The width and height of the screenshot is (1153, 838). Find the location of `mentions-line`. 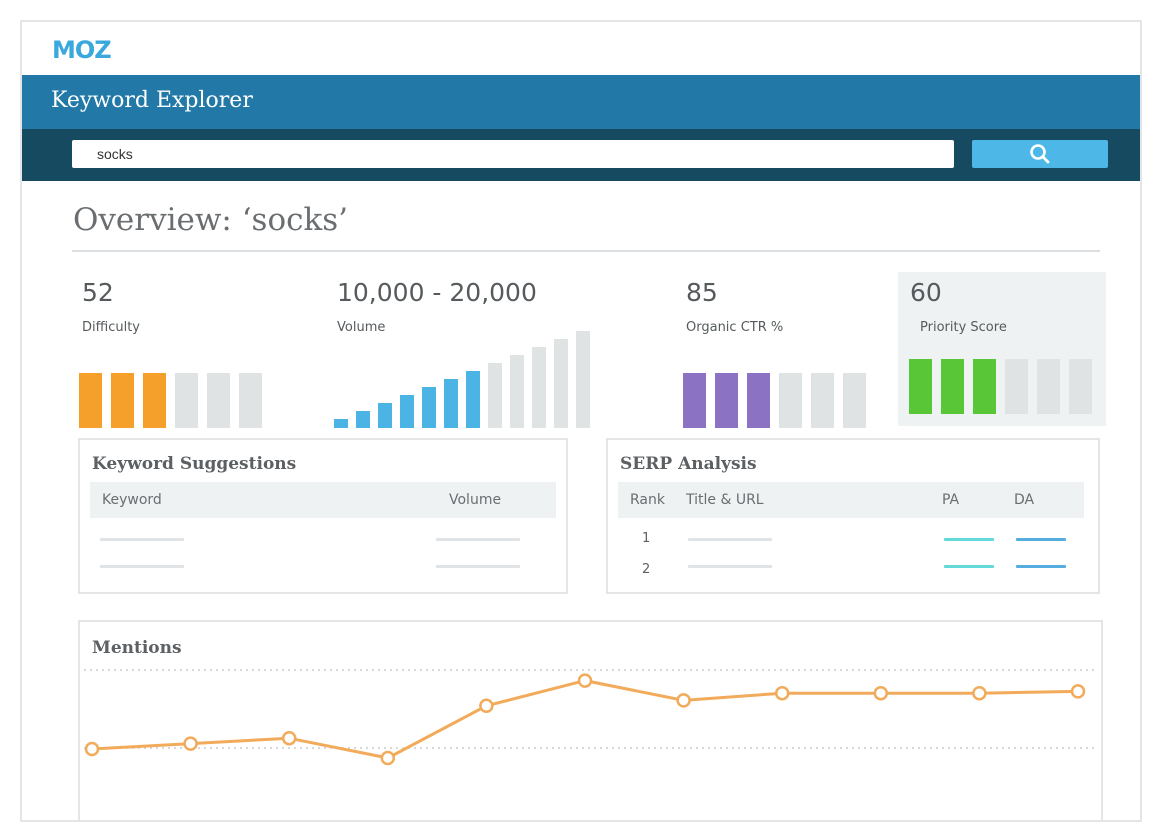

mentions-line is located at coordinates (585, 719).